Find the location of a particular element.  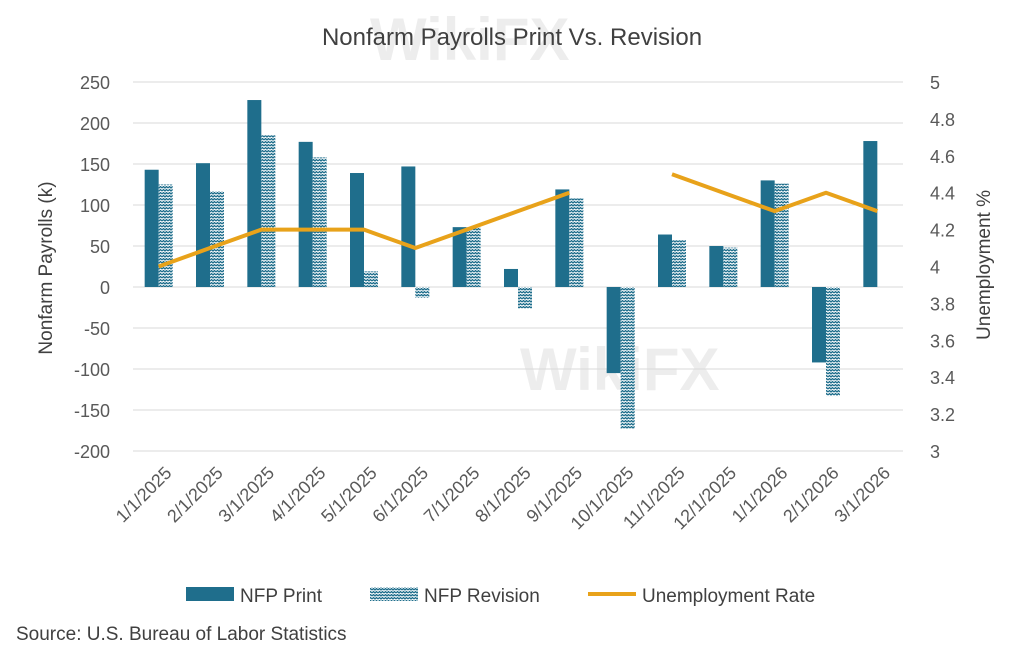

line-layer is located at coordinates (518, 220).